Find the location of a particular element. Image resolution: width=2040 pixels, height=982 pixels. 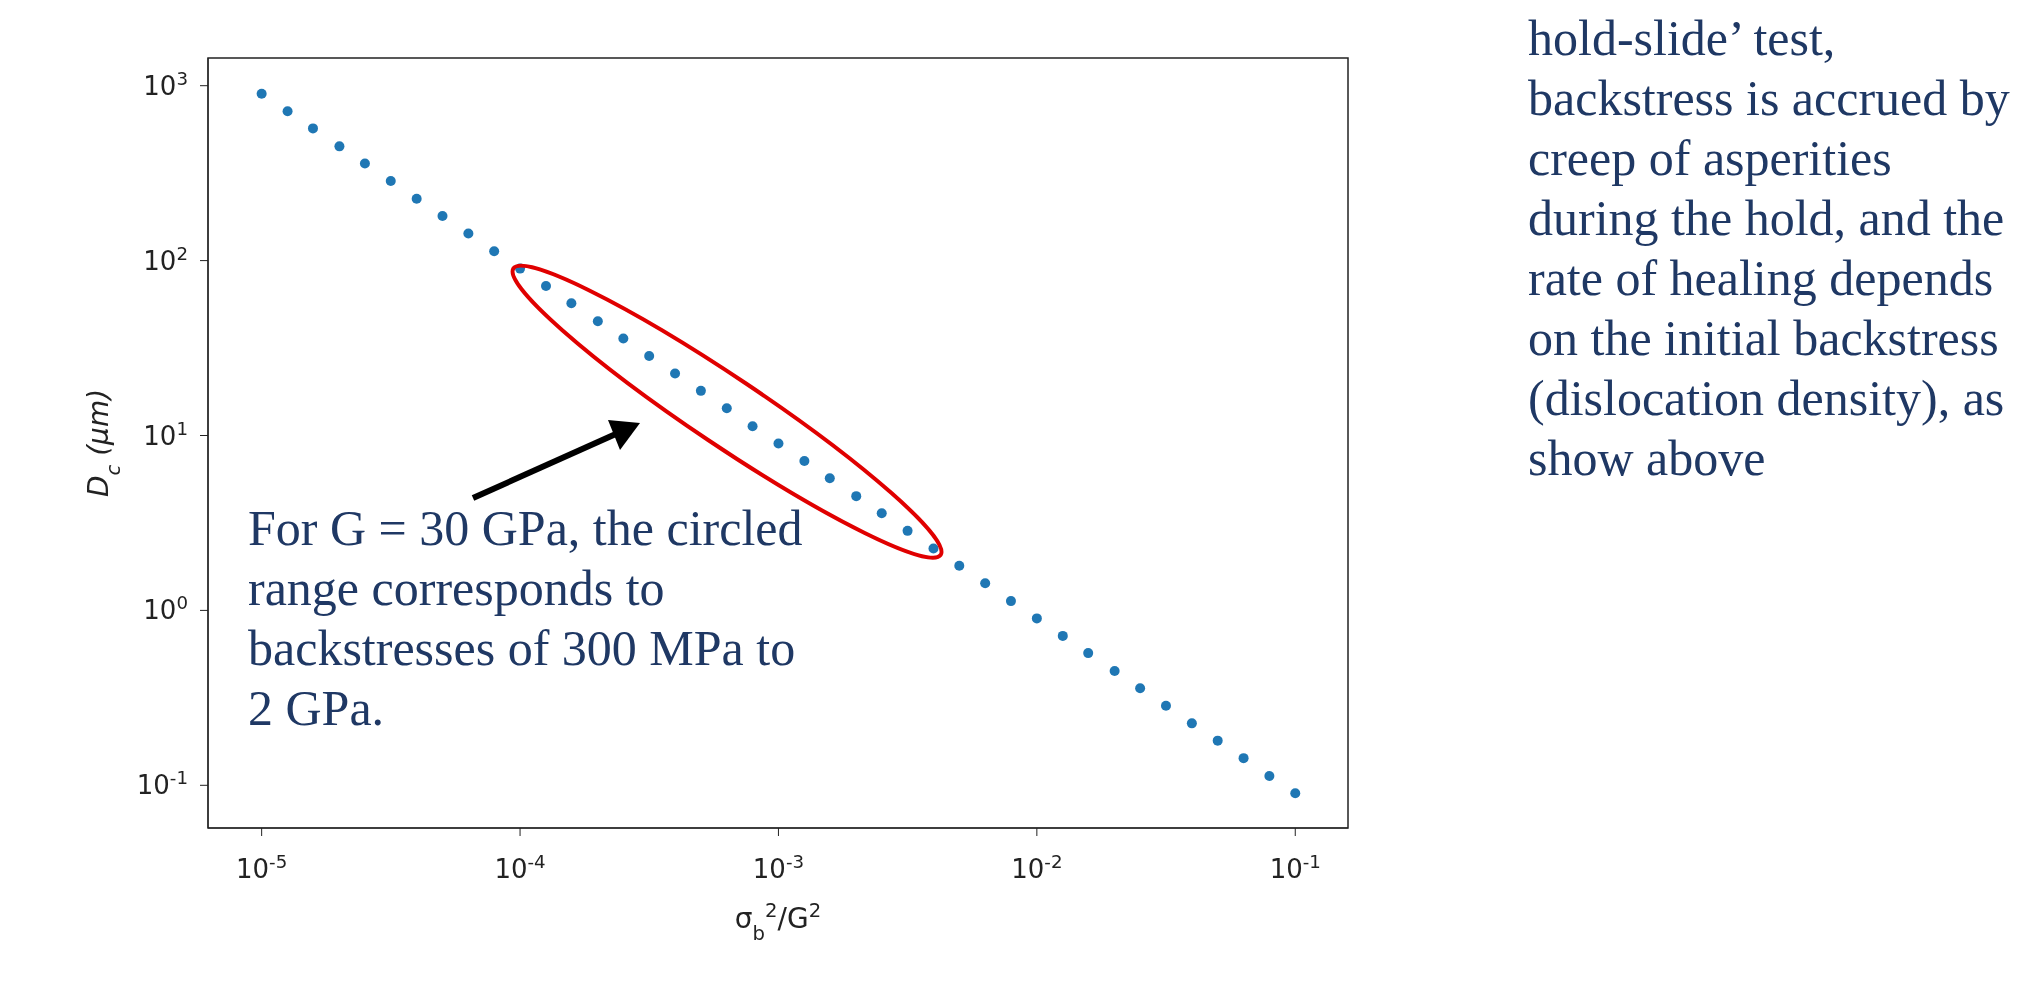

y-tick-label: 10$^{3}$ is located at coordinates (165, 84).